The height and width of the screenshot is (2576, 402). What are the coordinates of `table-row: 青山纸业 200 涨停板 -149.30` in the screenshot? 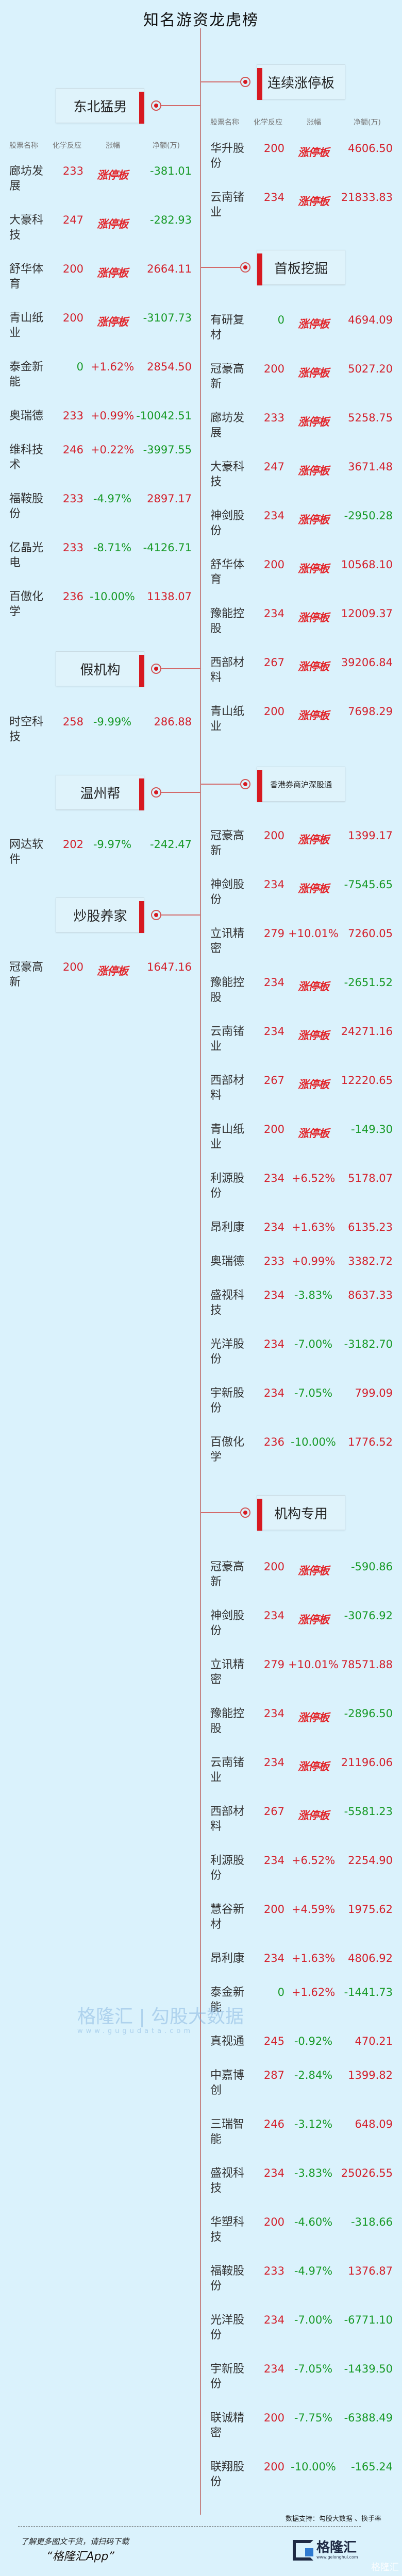 It's located at (301, 1146).